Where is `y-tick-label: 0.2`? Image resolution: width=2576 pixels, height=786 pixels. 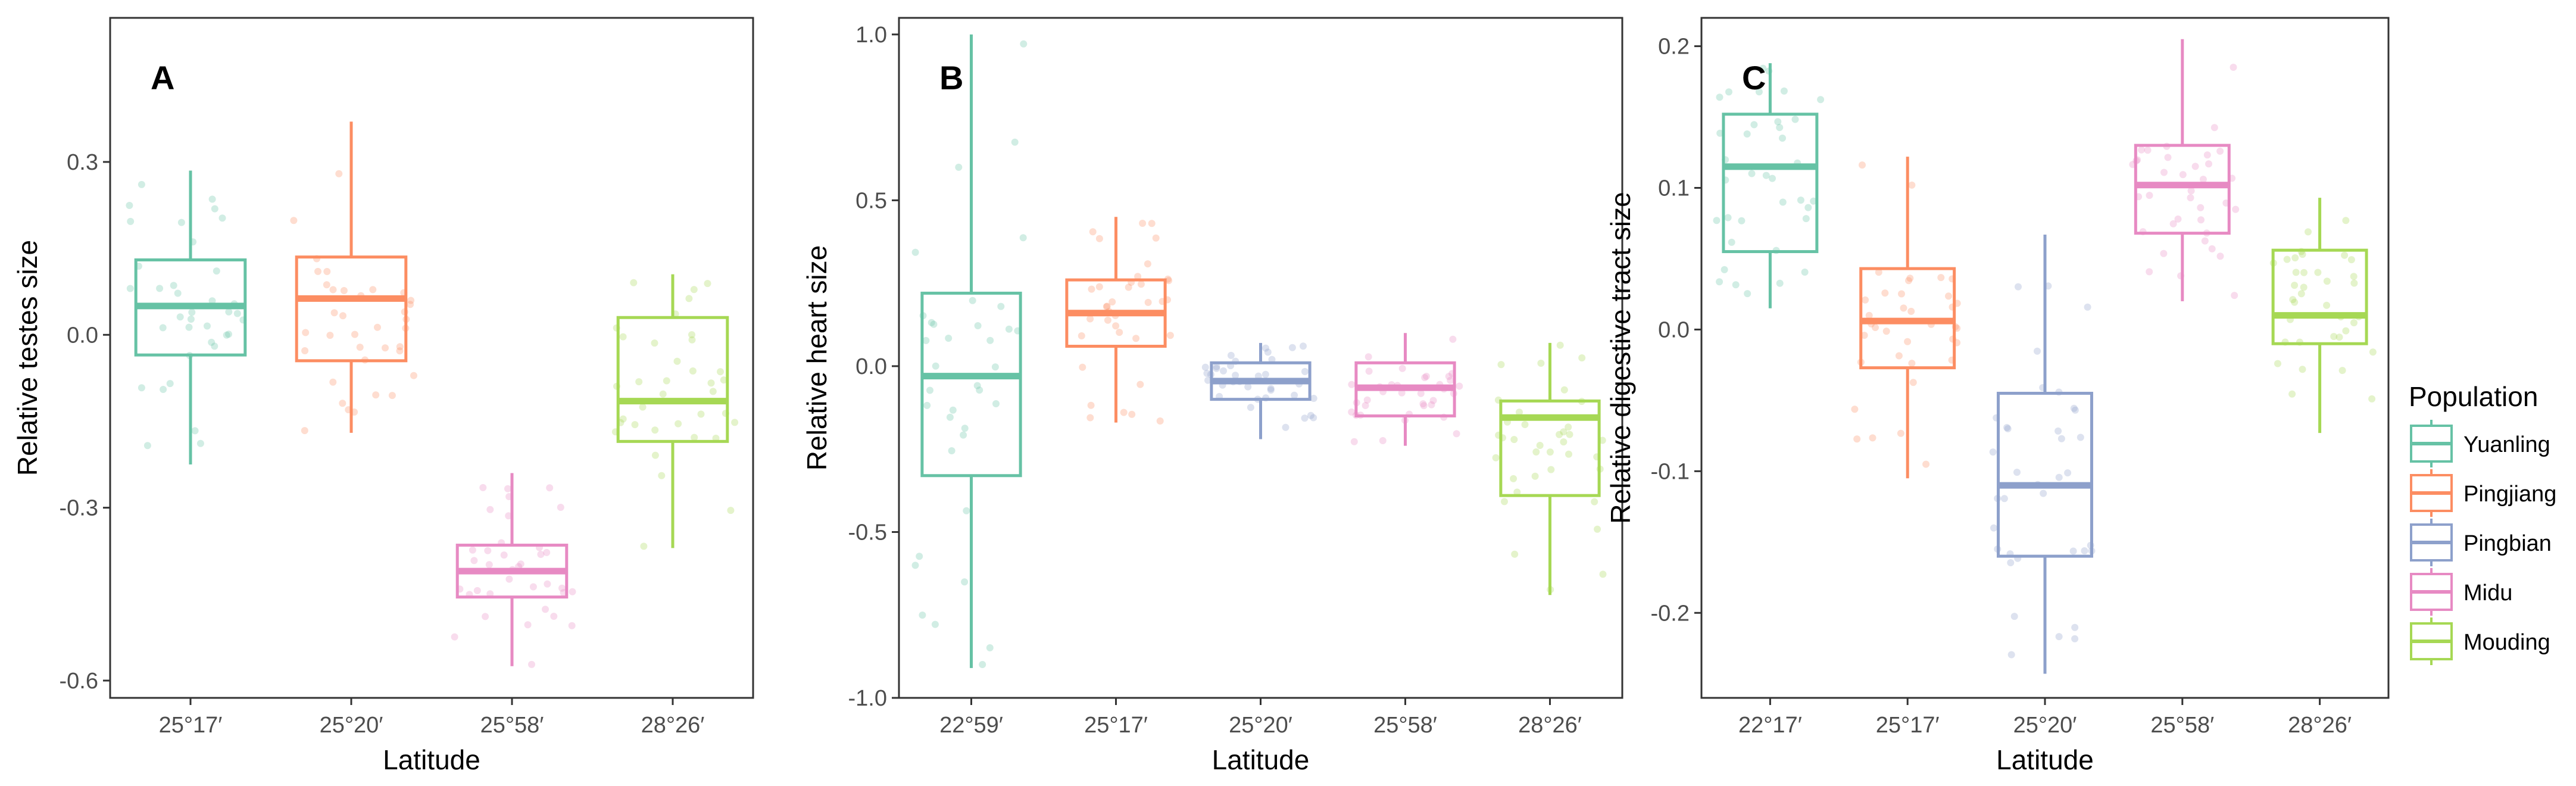 y-tick-label: 0.2 is located at coordinates (1674, 47).